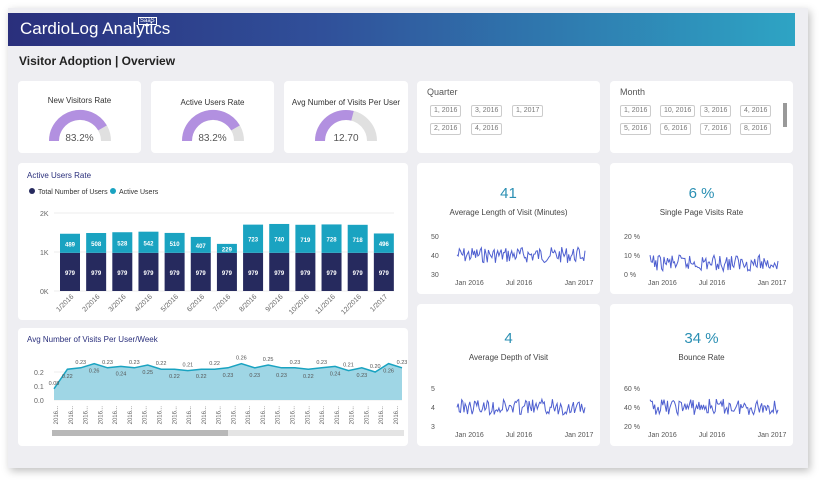 Image resolution: width=823 pixels, height=483 pixels. I want to click on scrollbar, so click(785, 115).